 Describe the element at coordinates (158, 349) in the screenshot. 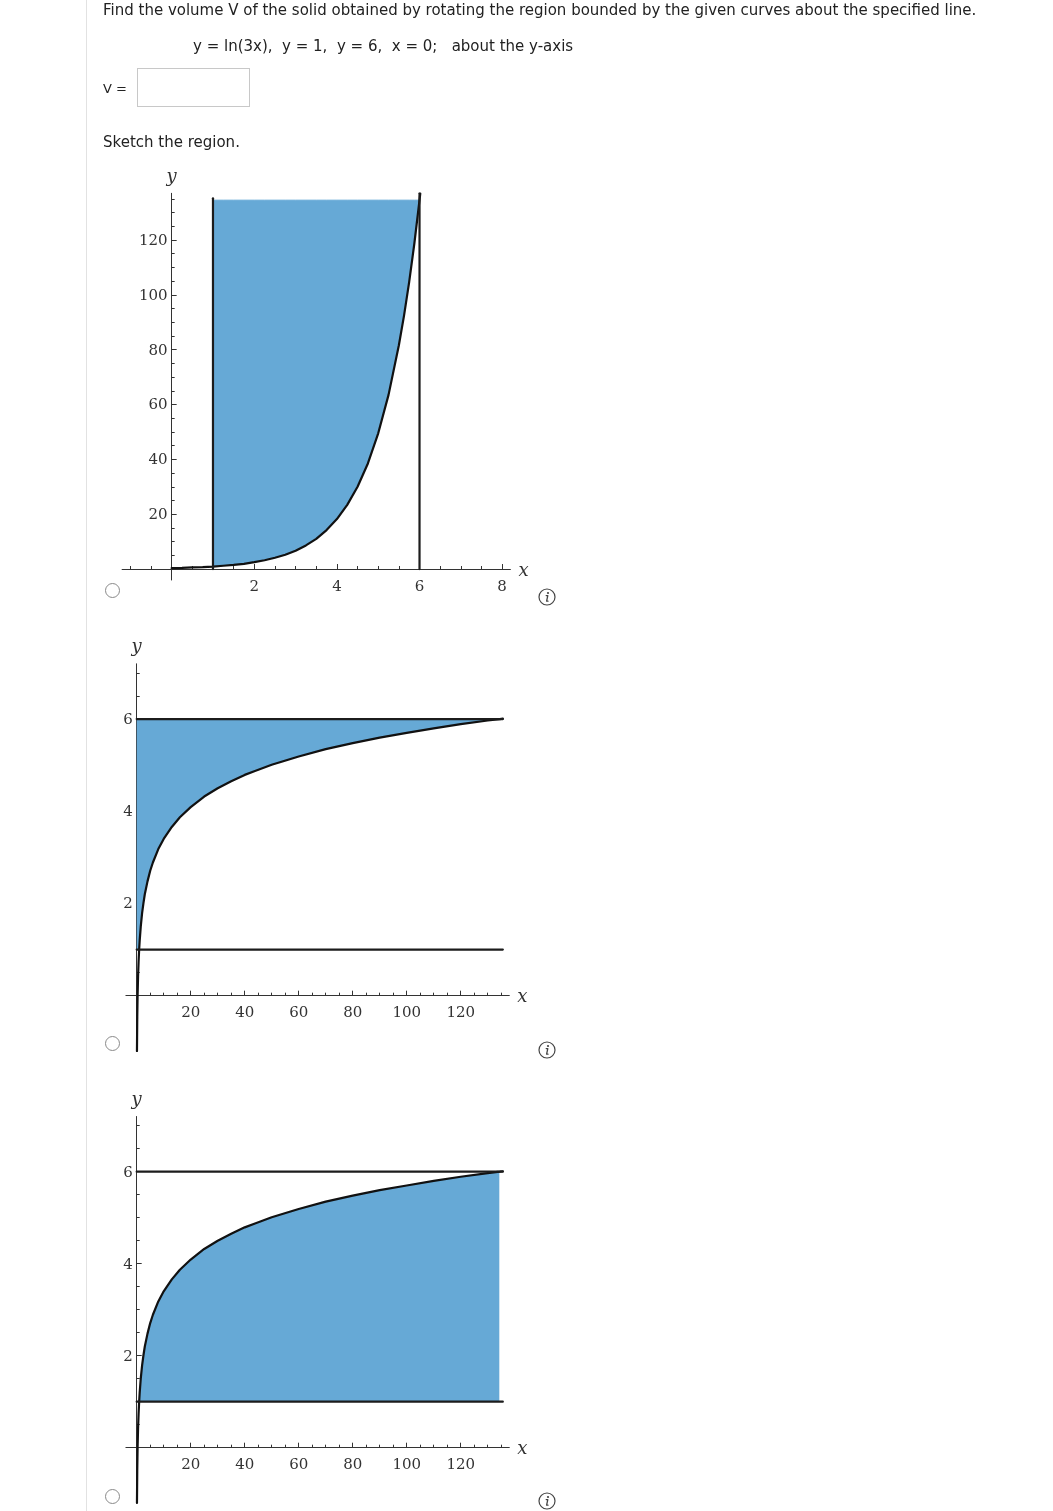

I see `y-tick-label: 80` at that location.